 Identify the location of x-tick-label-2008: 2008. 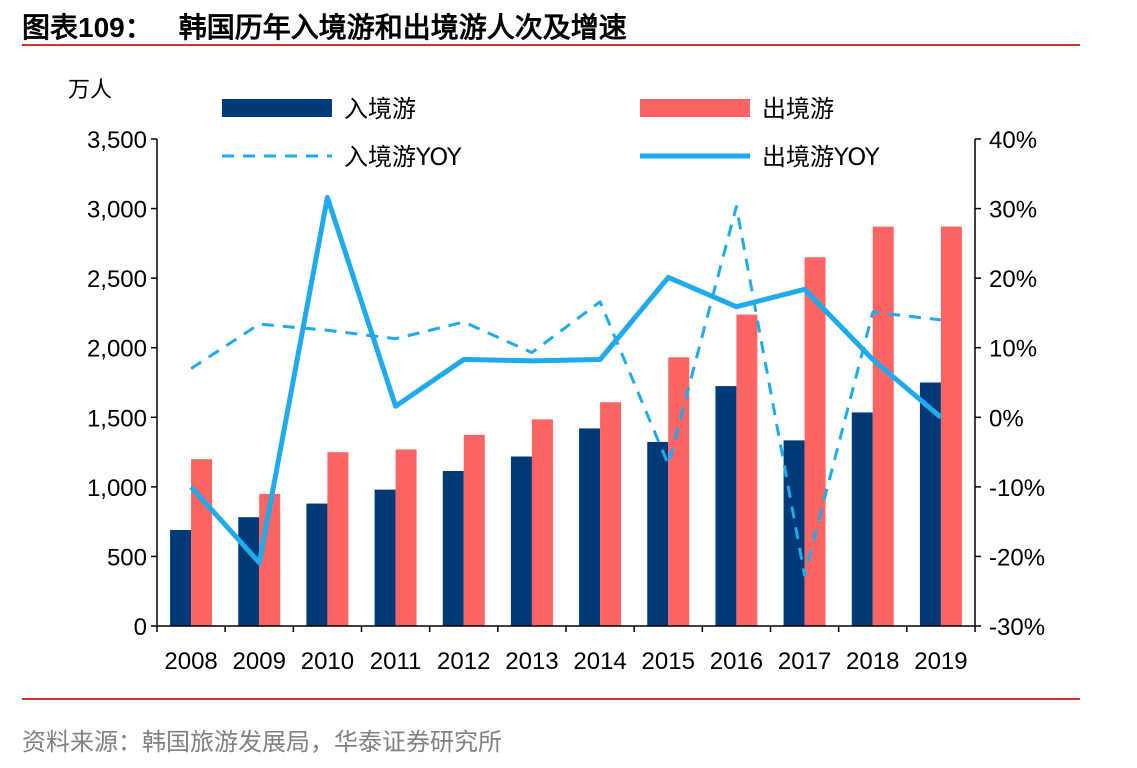
(190, 661).